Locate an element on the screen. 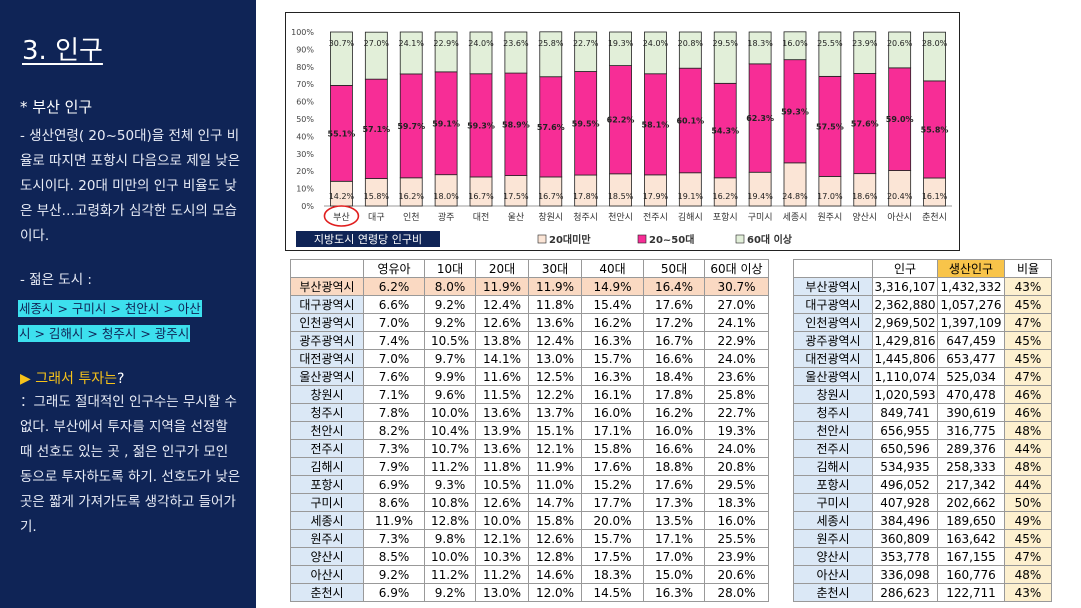 The image size is (1081, 608). table-row: 청주시 7.8% 10.0% 13.6% 13.7% 16.0% 16.2% 22.7% is located at coordinates (529, 412).